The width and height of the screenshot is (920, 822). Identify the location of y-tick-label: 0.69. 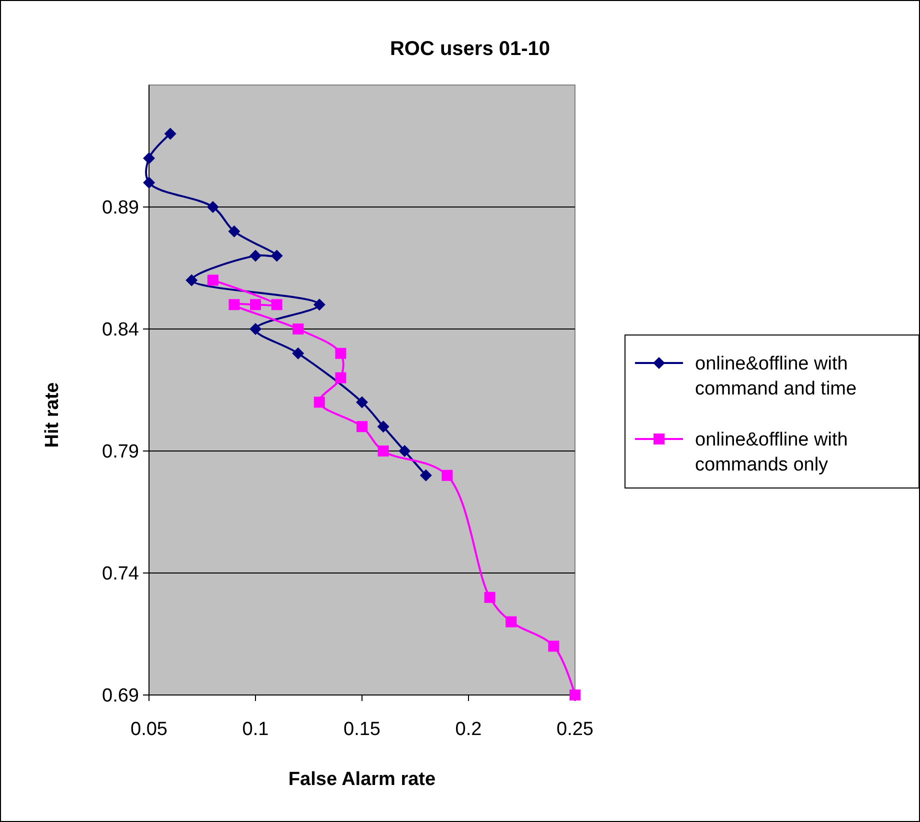
(120, 696).